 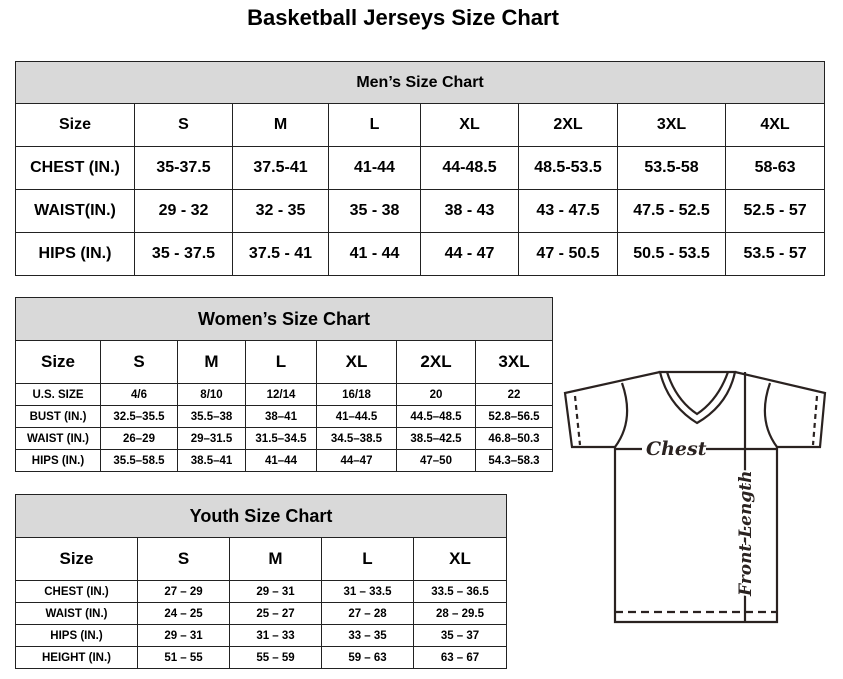 What do you see at coordinates (284, 394) in the screenshot?
I see `table-row: U.S. SIZE 4/6 8/10 12/14 16/18 20 22` at bounding box center [284, 394].